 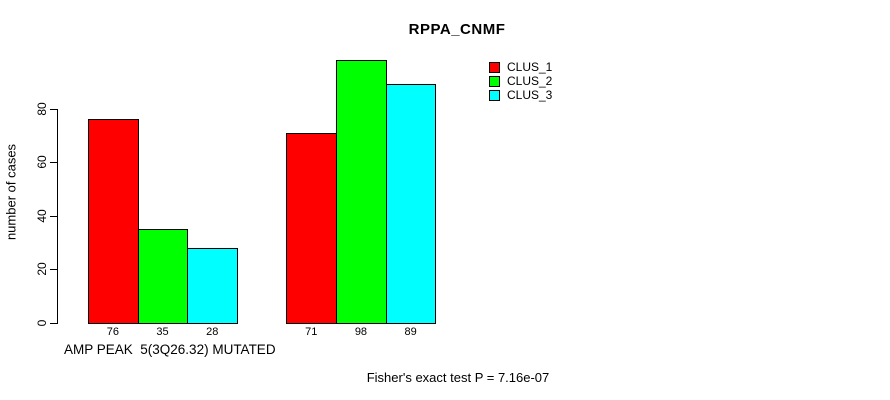 What do you see at coordinates (42, 269) in the screenshot?
I see `y-tick-label: 20` at bounding box center [42, 269].